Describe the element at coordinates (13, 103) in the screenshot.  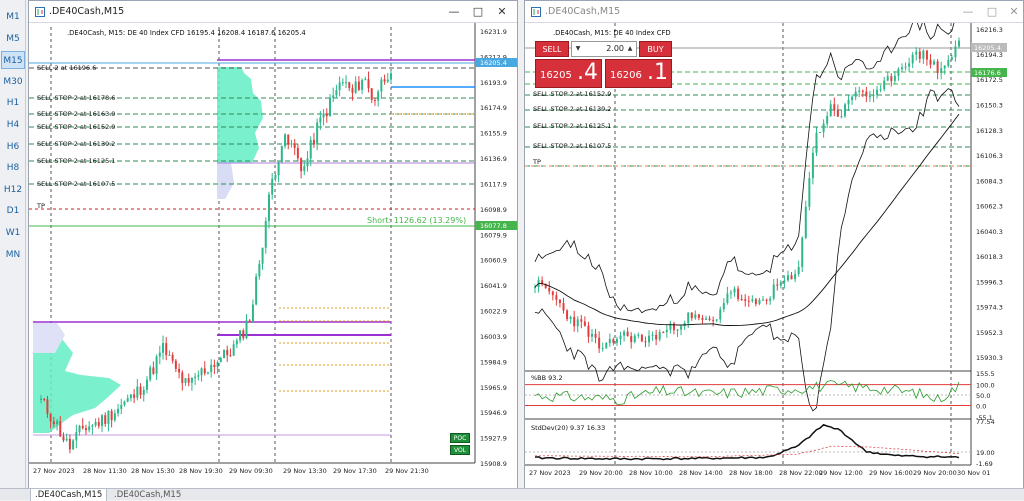
I see `timeframe-button-h1: H1` at that location.